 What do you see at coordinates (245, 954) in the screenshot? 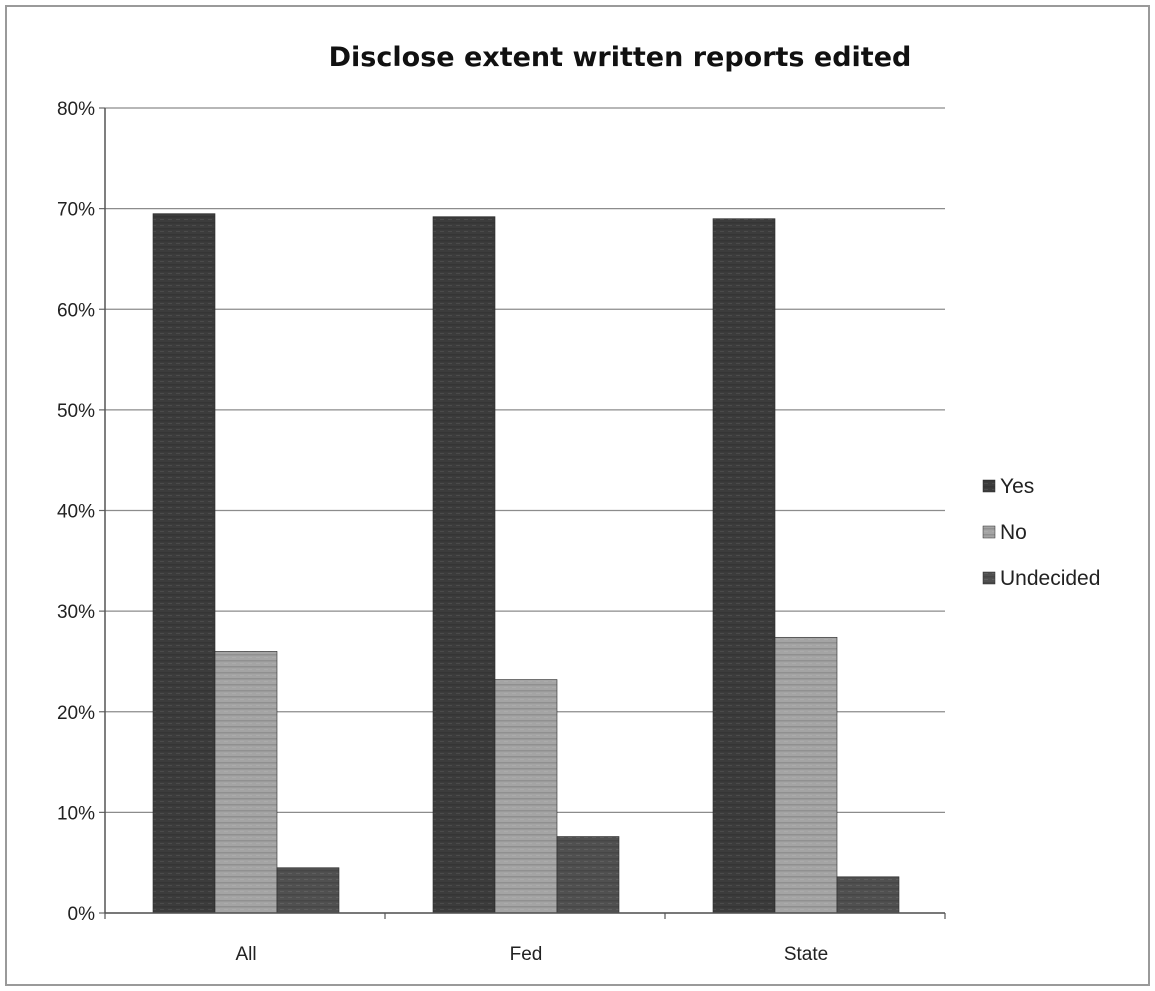
I see `x-tick-label: All` at bounding box center [245, 954].